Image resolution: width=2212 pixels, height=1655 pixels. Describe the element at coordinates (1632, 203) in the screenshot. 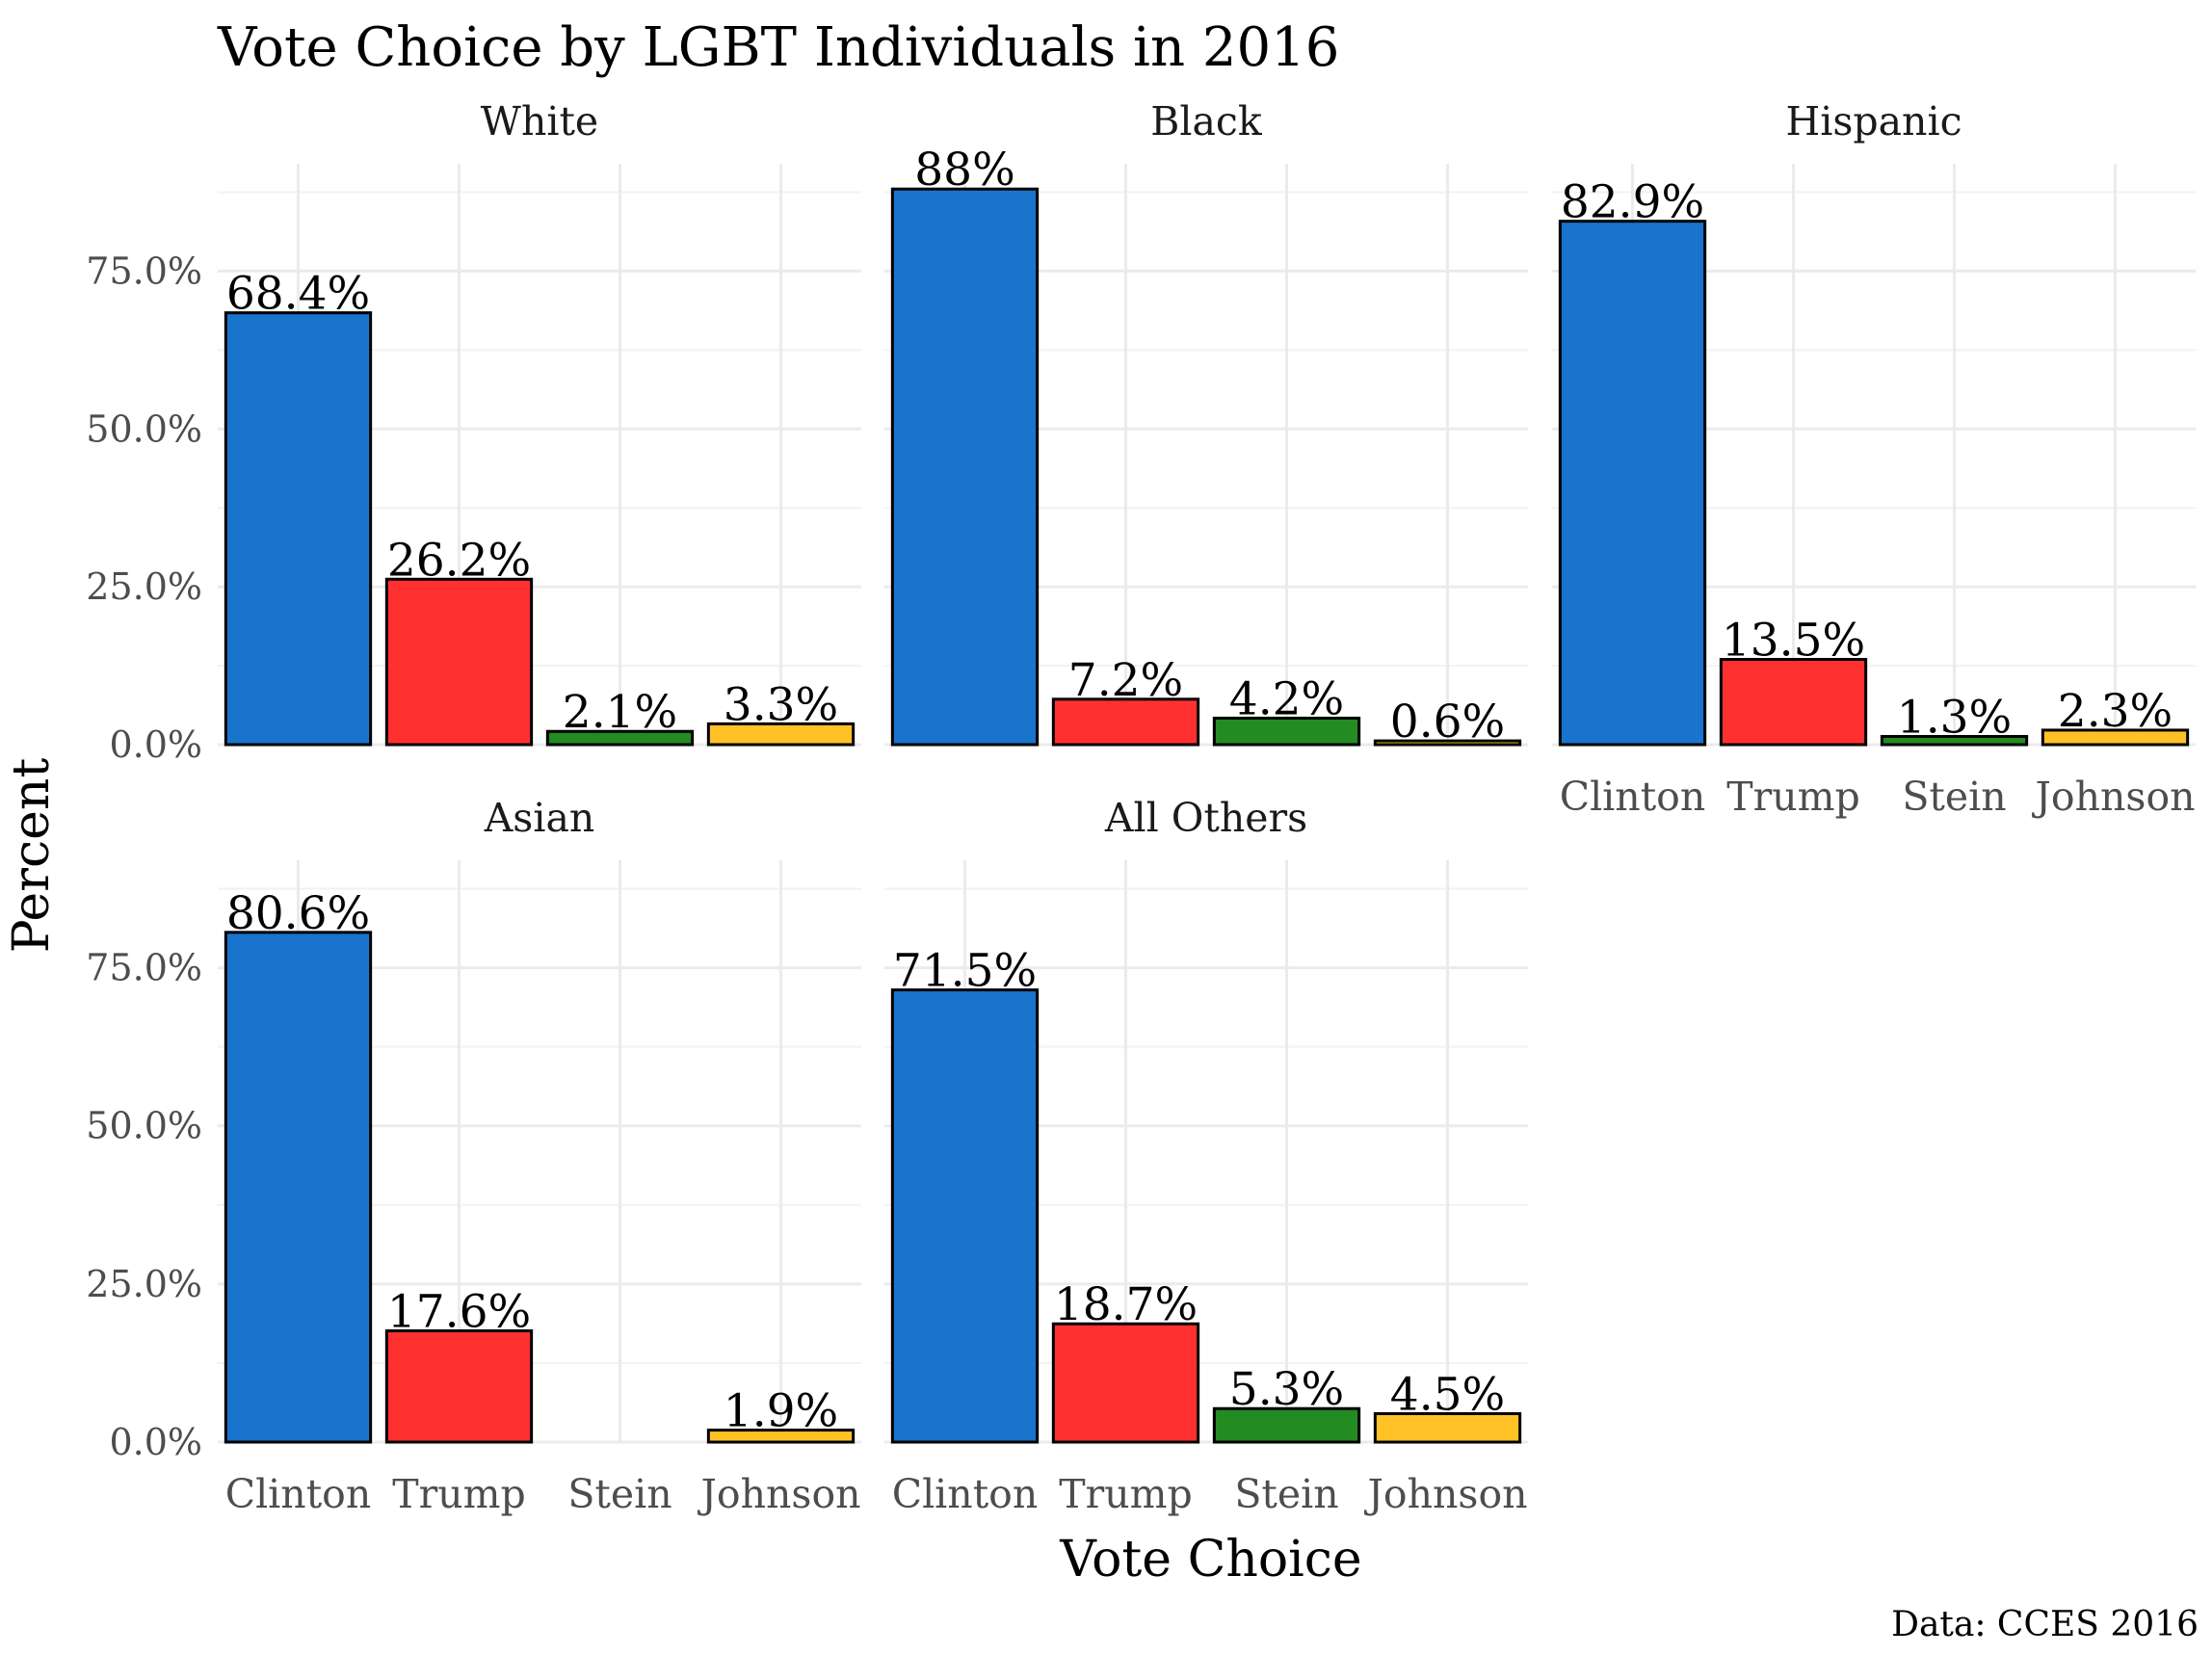

I see `bar-value-label: 82.9%` at that location.